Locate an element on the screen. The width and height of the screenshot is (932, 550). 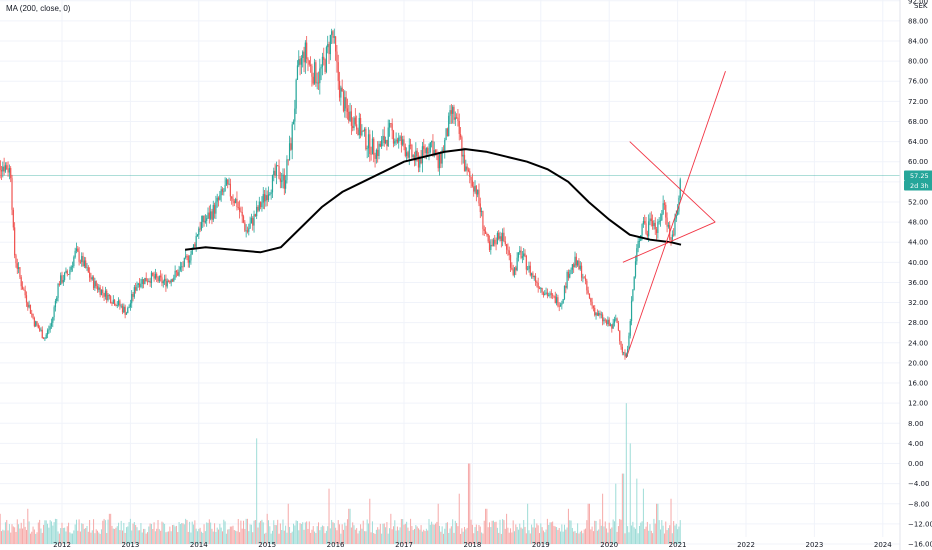
y-tick-label: 64.00 is located at coordinates (918, 142).